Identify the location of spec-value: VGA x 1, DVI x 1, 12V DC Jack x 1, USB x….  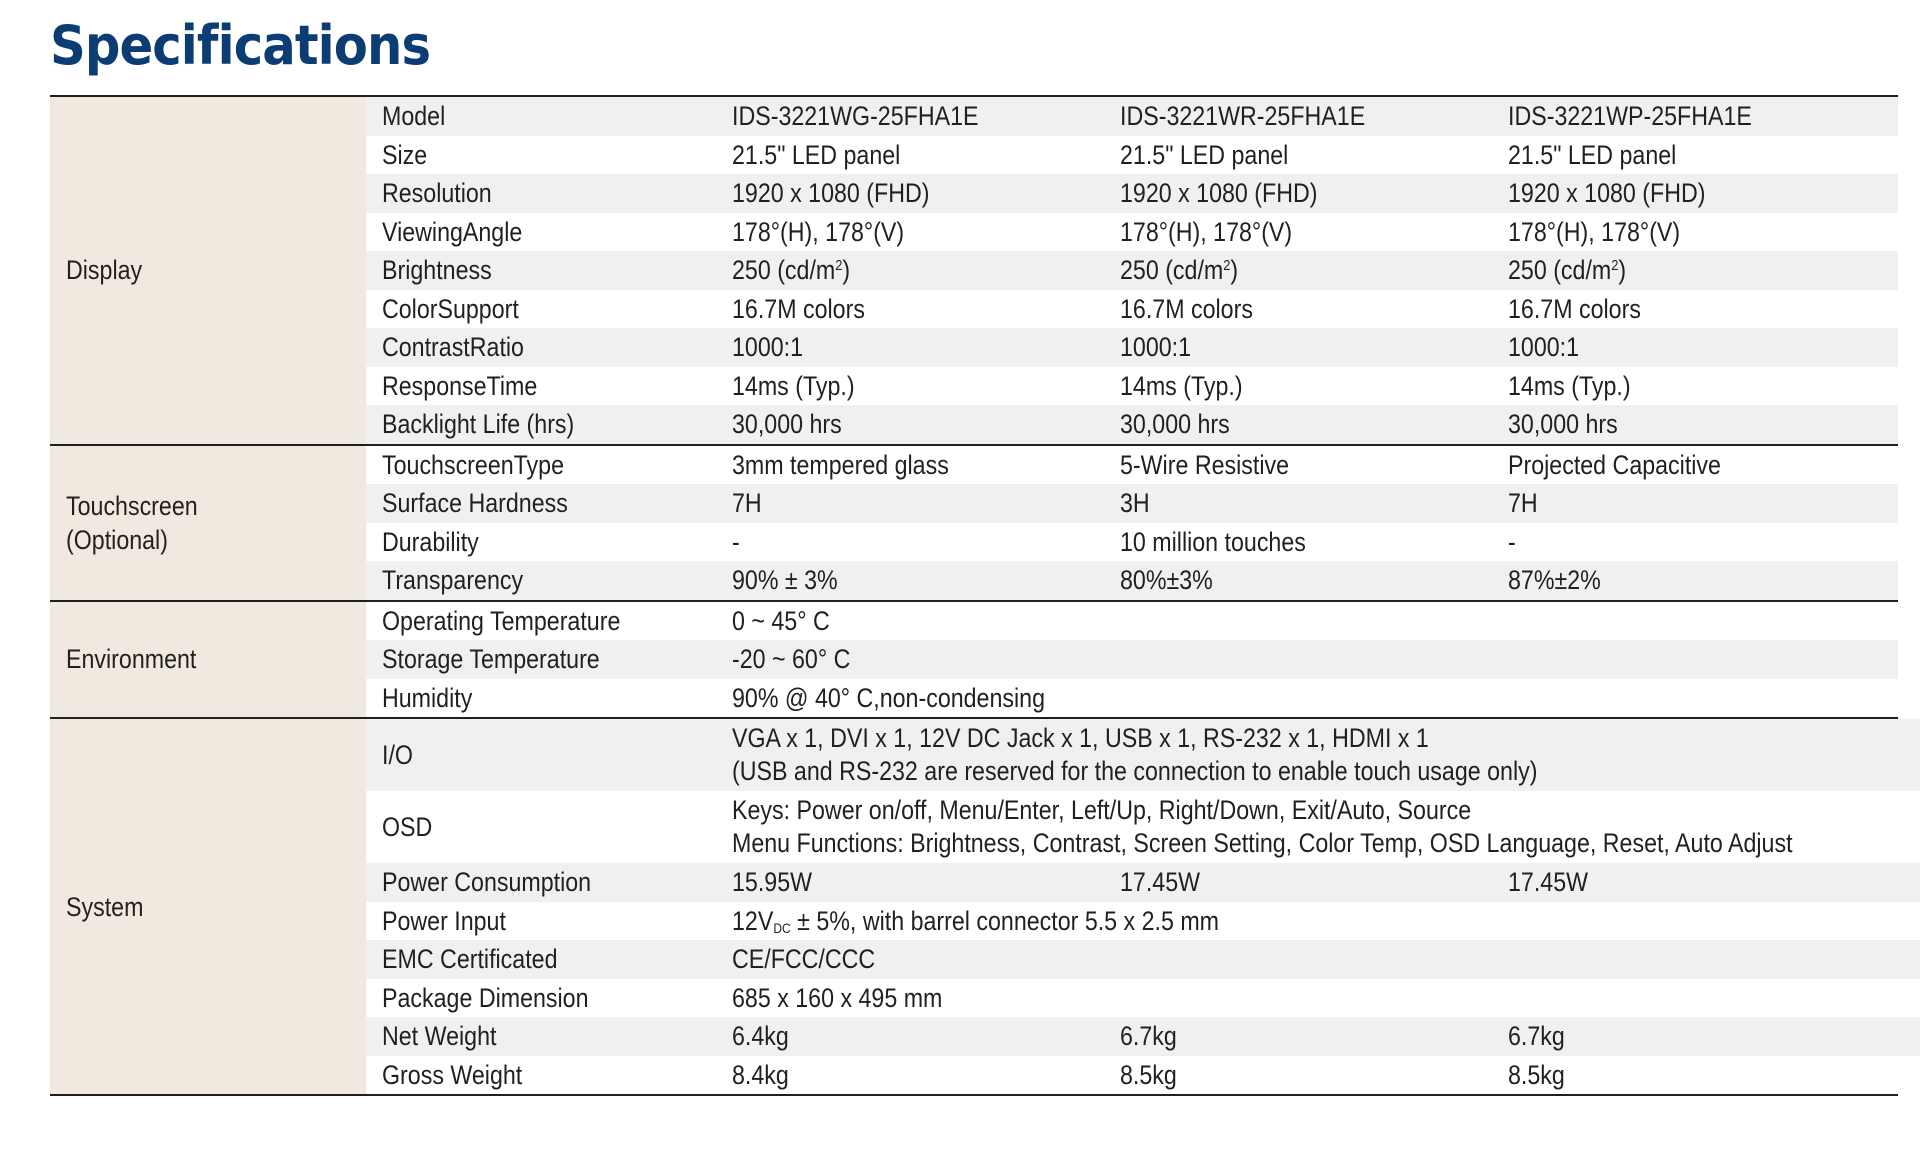
(1080, 738).